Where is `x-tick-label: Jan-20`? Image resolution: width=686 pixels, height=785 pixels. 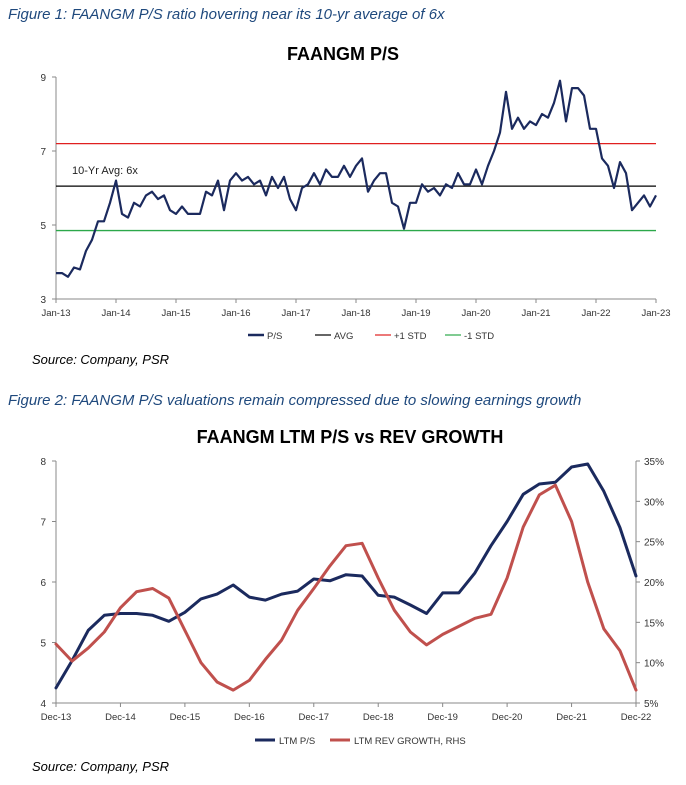 x-tick-label: Jan-20 is located at coordinates (475, 313).